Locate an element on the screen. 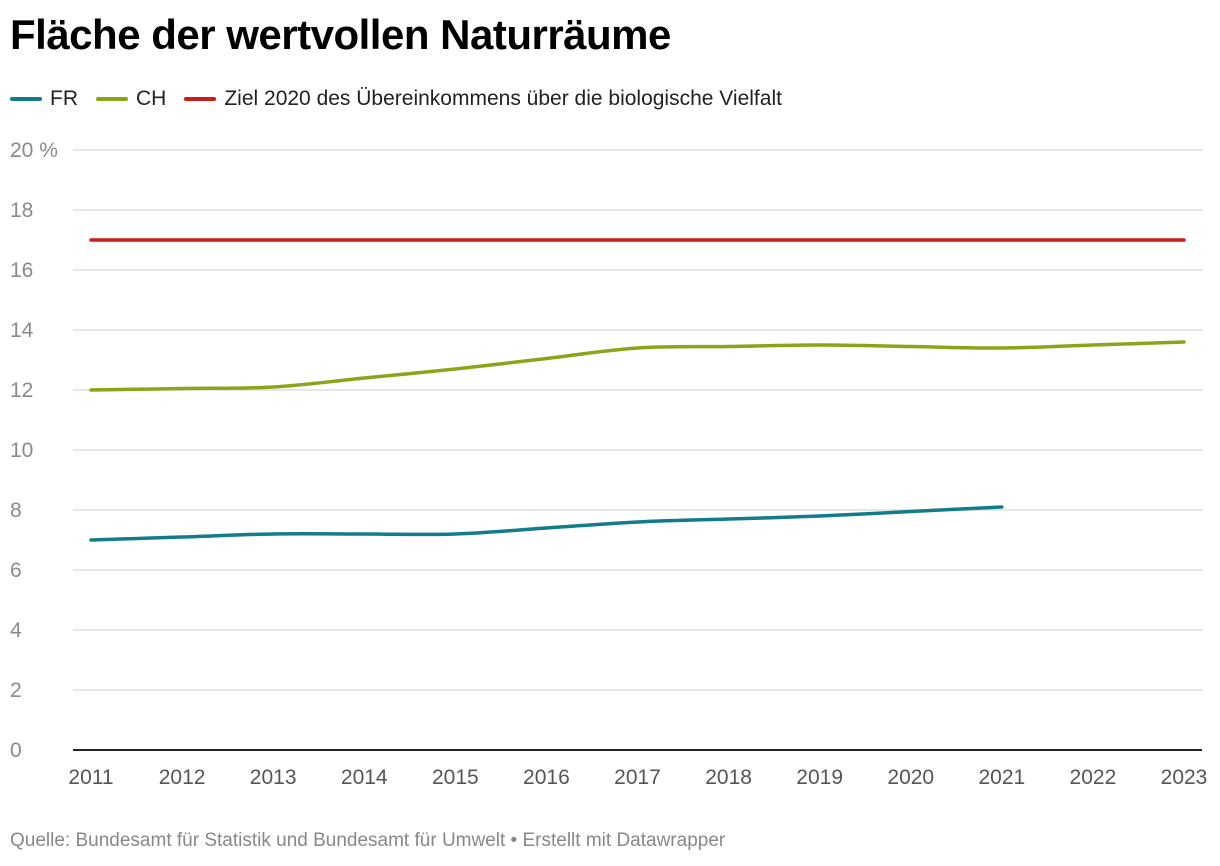 The image size is (1220, 866). legend-label-fr: FR is located at coordinates (64, 98).